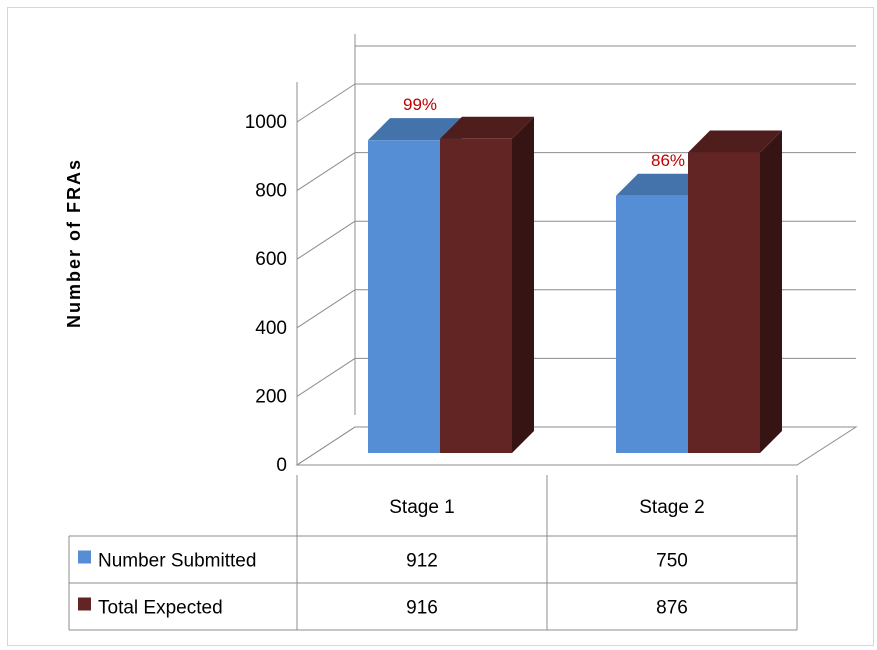 The height and width of the screenshot is (650, 877). What do you see at coordinates (266, 122) in the screenshot?
I see `y-tick-label: 1000` at bounding box center [266, 122].